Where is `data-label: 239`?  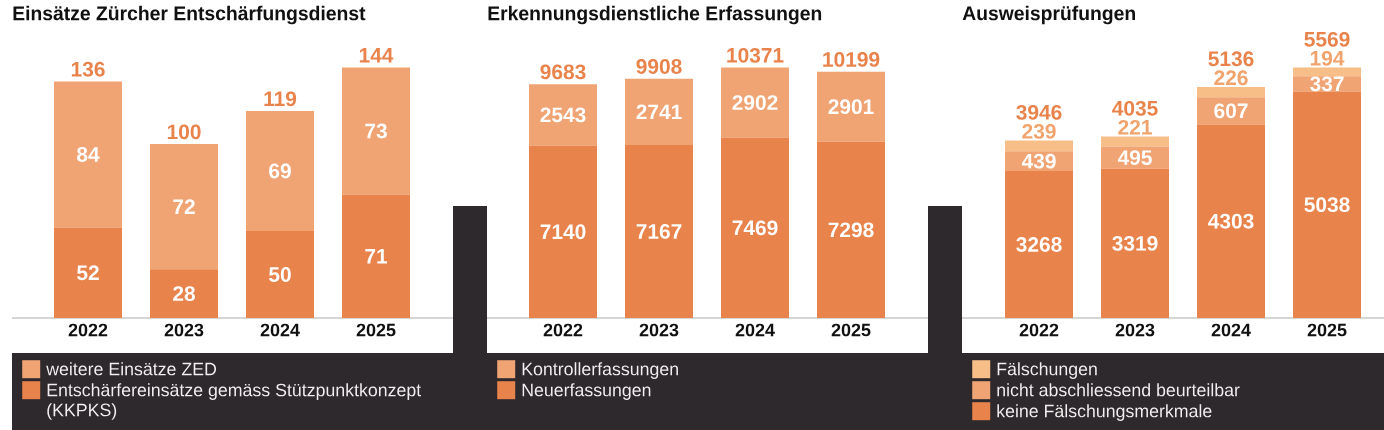 data-label: 239 is located at coordinates (1039, 131).